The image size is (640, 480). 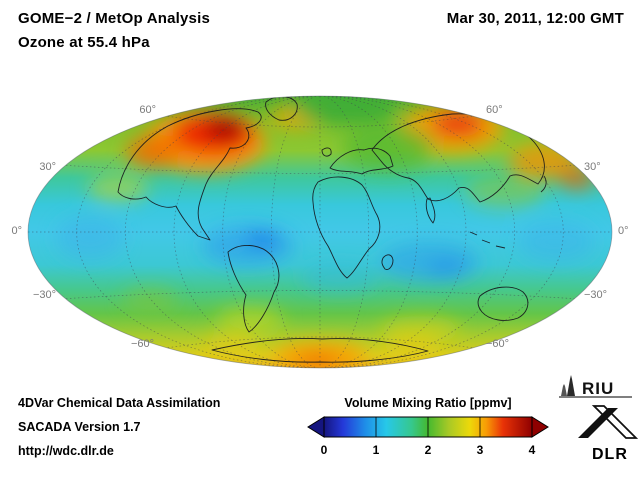 What do you see at coordinates (480, 450) in the screenshot?
I see `colorbar-tick-3: 3` at bounding box center [480, 450].